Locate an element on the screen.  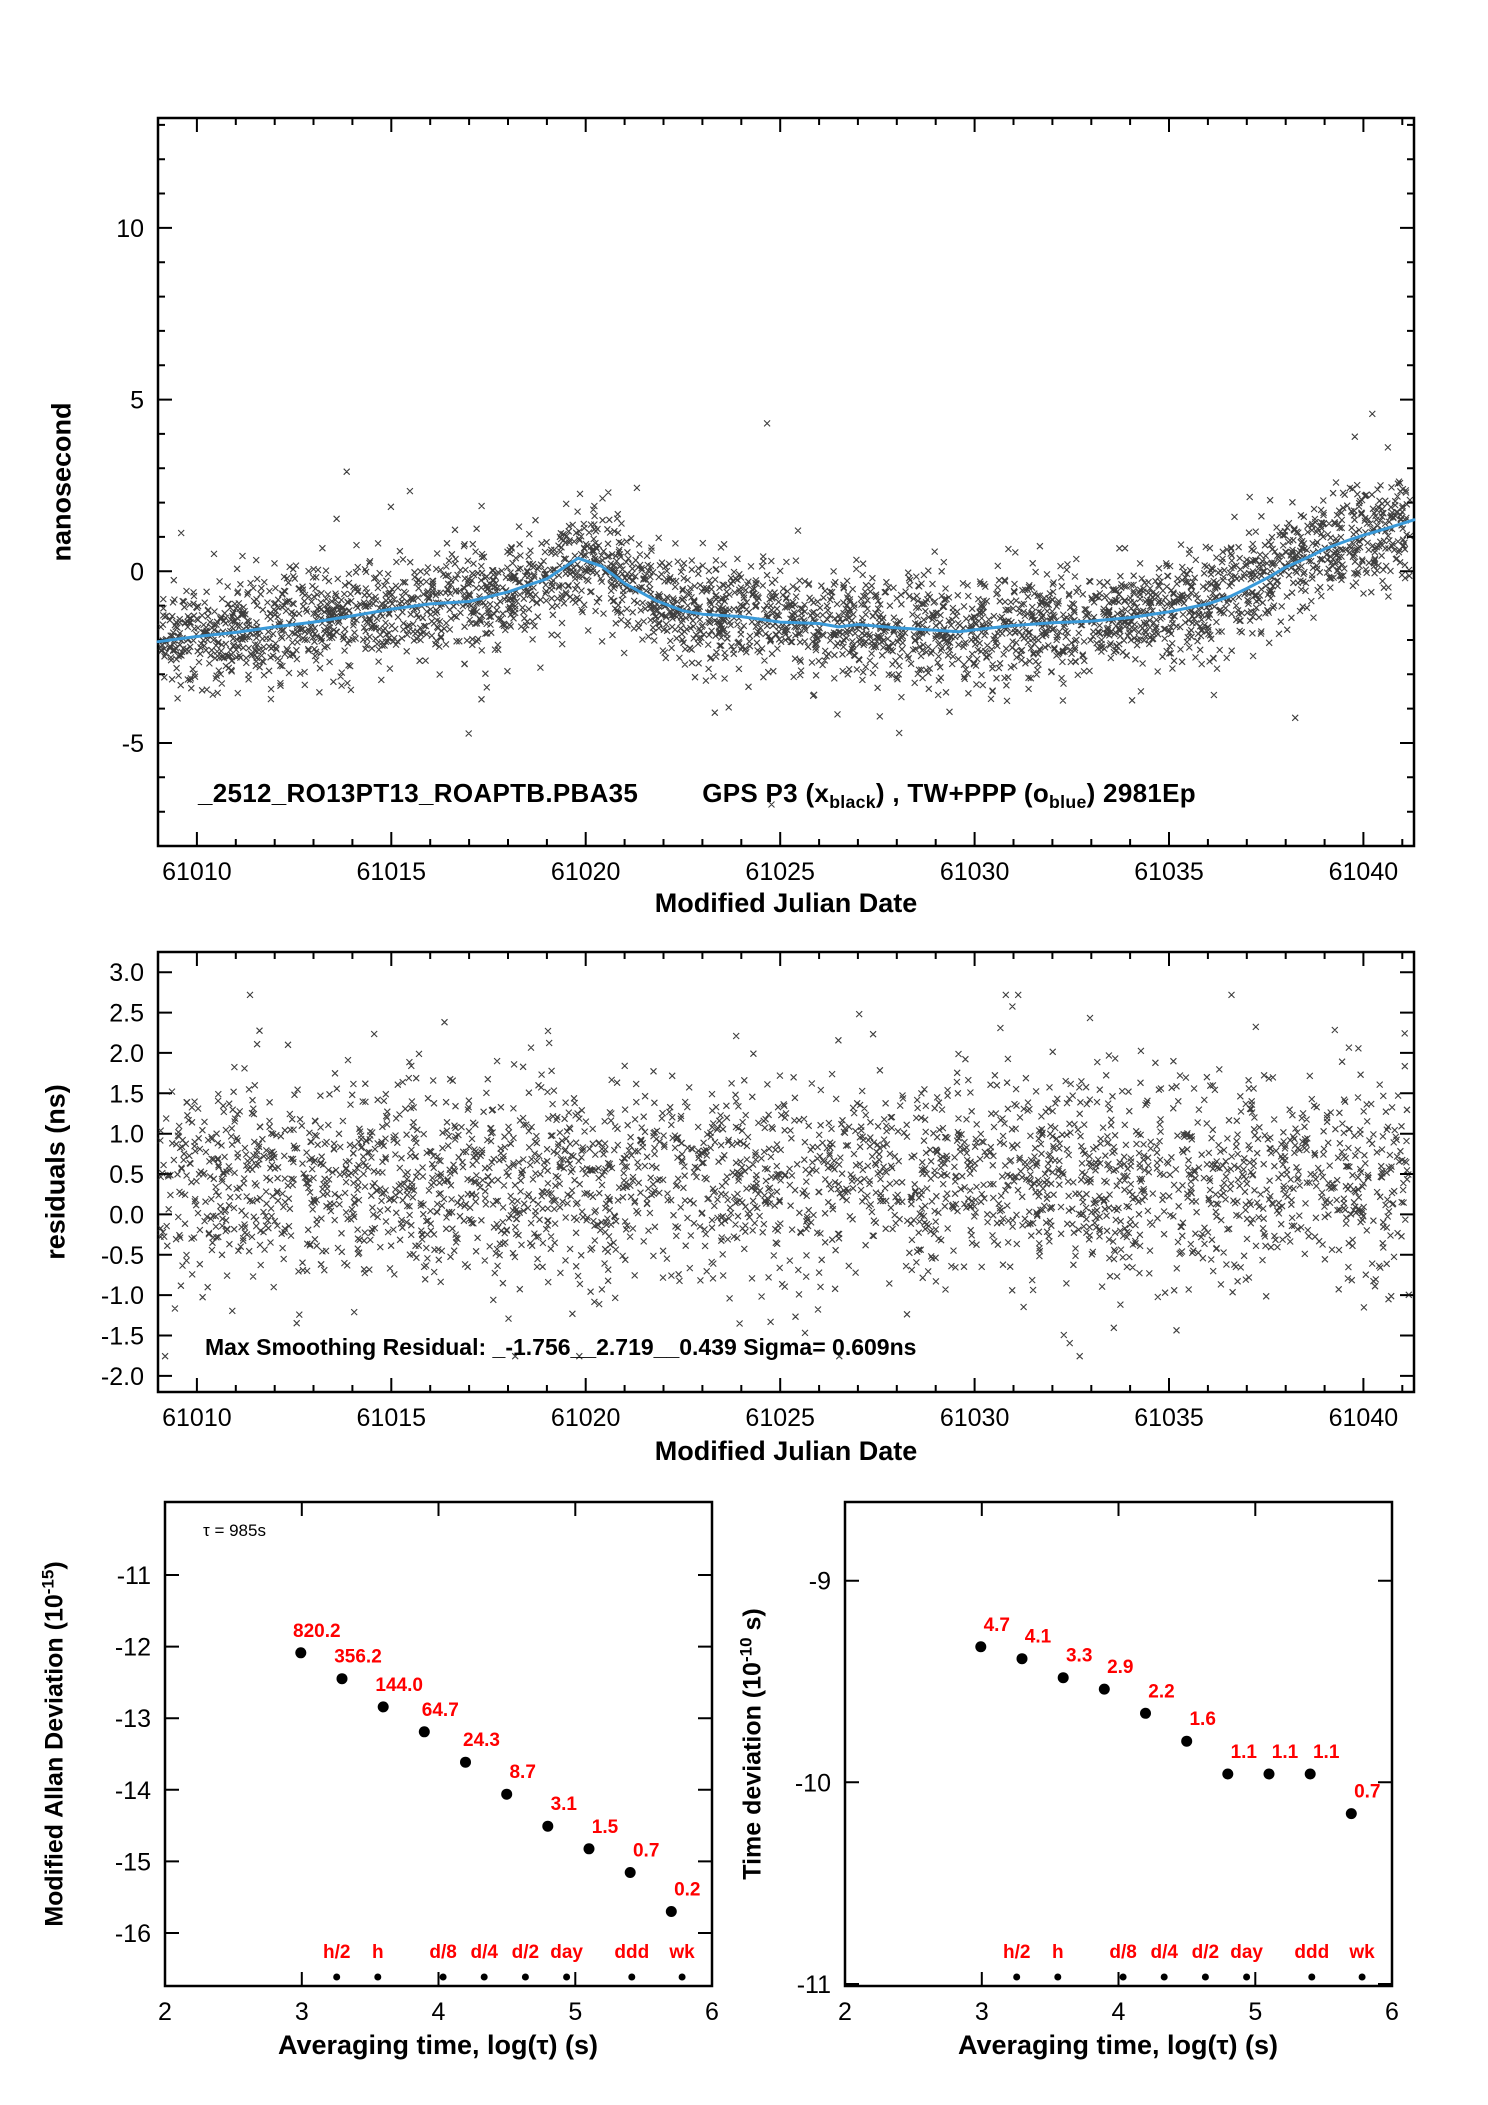
bl-time-marker-dots is located at coordinates (509, 1977).